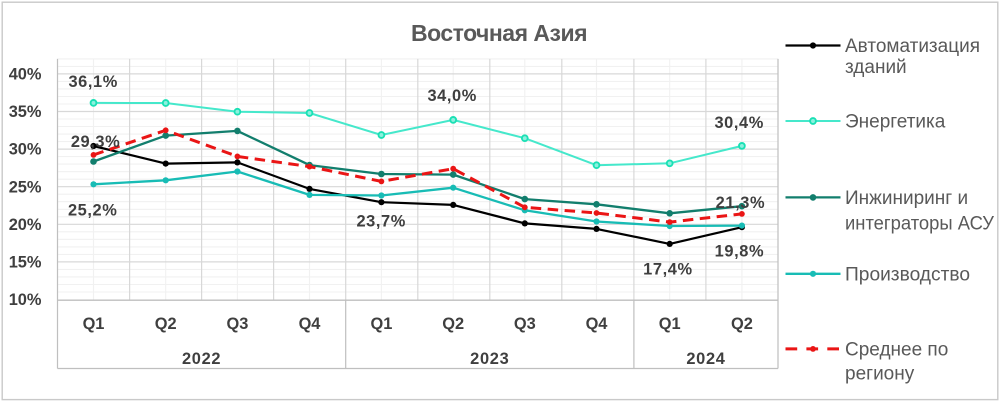  Describe the element at coordinates (912, 46) in the screenshot. I see `svg-text: Автоматизация` at that location.